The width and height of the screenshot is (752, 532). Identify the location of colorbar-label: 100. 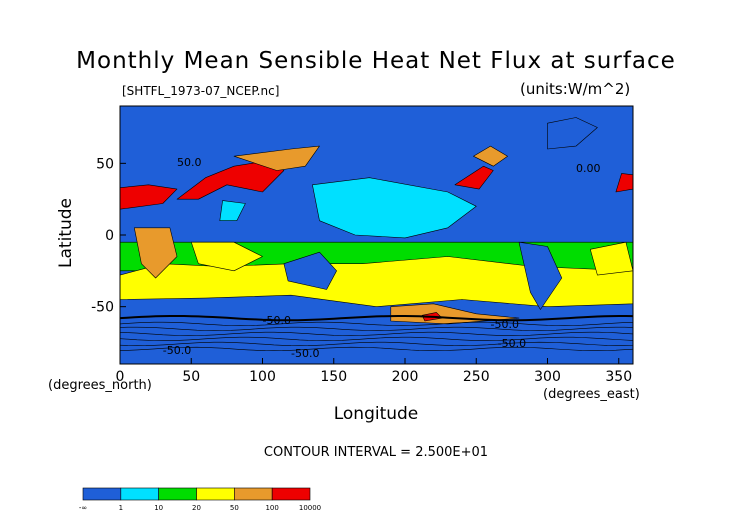
(271, 508).